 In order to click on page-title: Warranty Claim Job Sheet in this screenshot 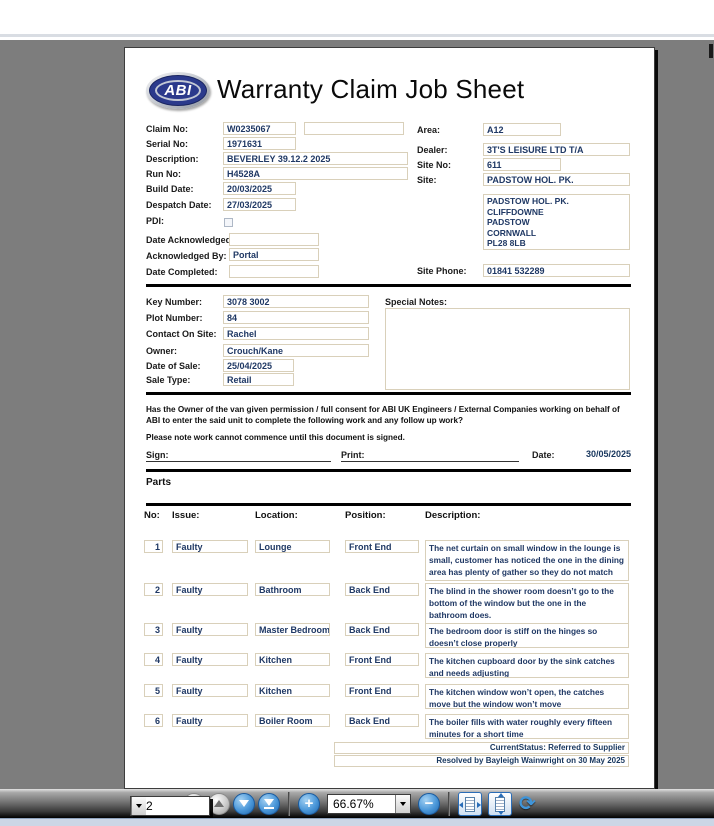, I will do `click(371, 89)`.